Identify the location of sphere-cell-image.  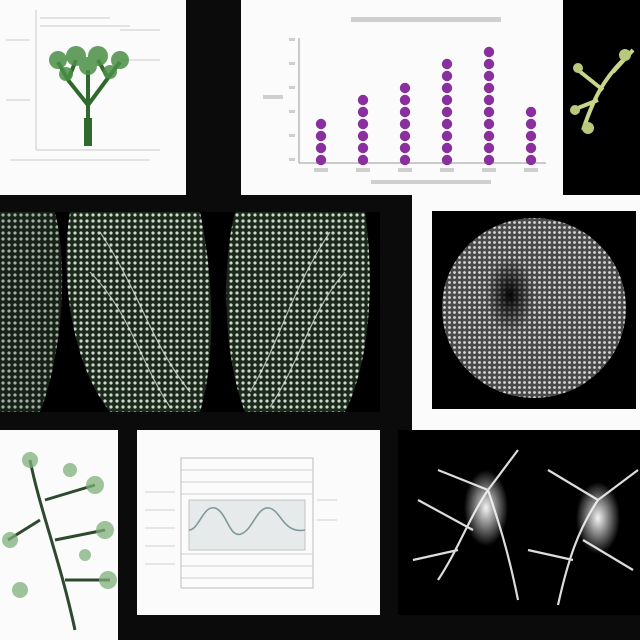
(534, 310).